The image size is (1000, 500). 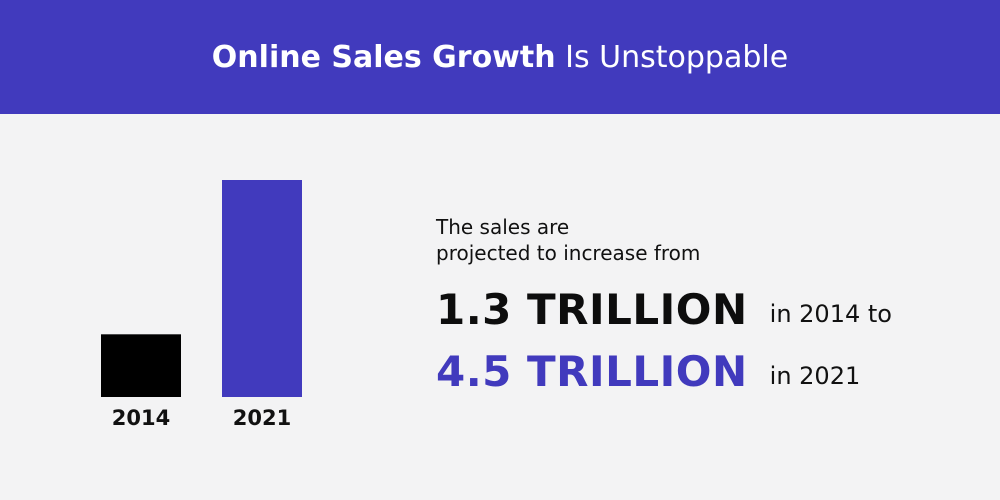 I want to click on title-strong: Online Sales Growth, so click(x=383, y=57).